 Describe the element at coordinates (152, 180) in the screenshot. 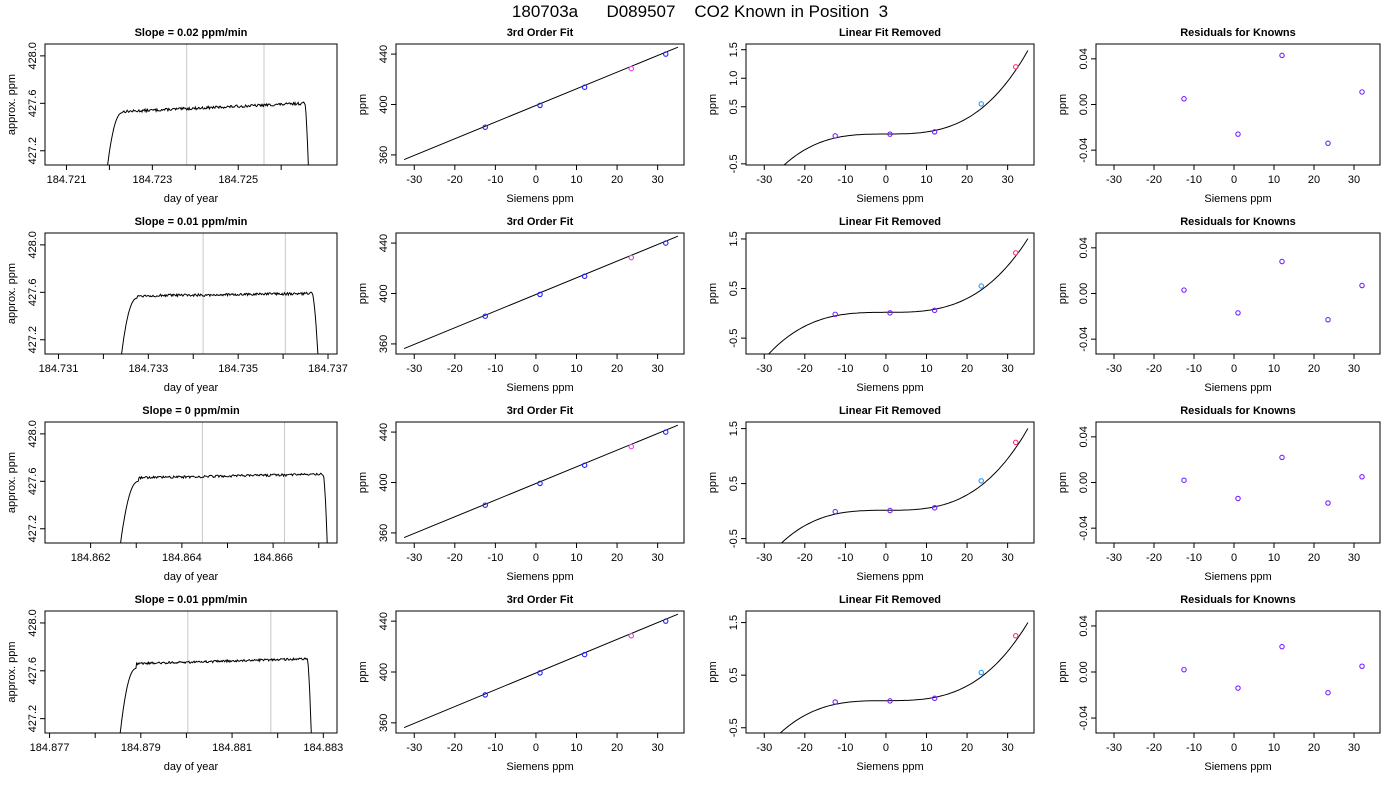

I see `x-tick-label: 184.723` at that location.